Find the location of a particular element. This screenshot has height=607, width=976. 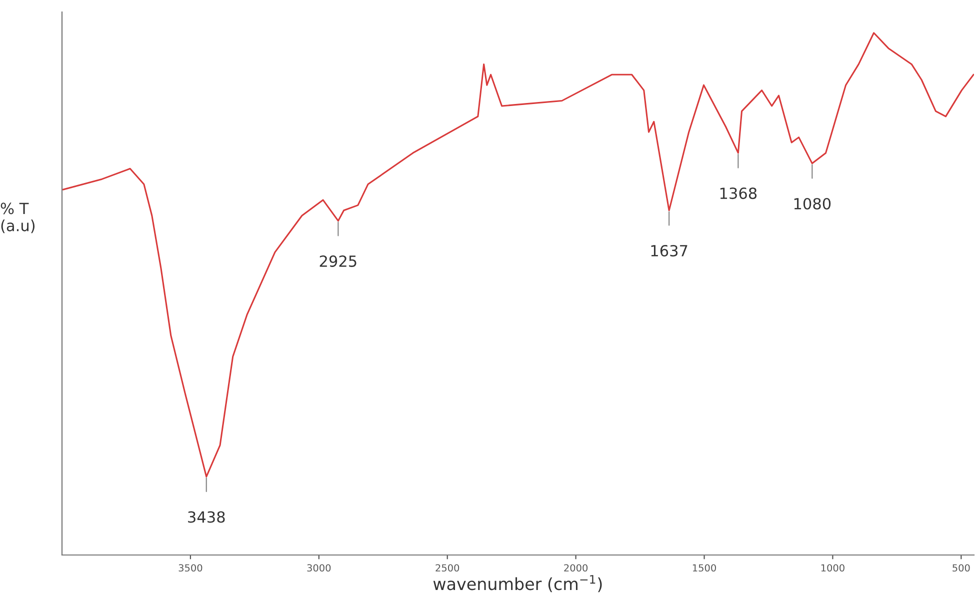

annotation: 1080 is located at coordinates (812, 204).